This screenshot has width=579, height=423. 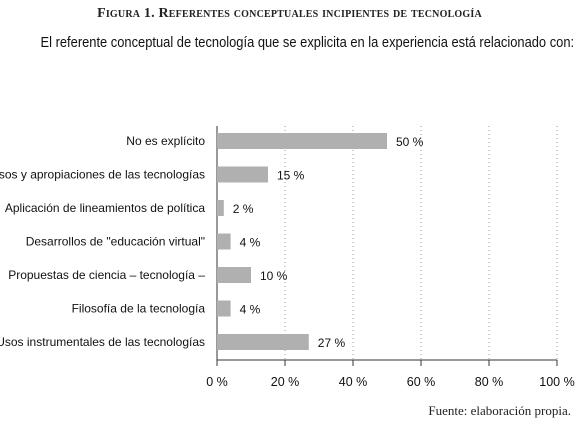 What do you see at coordinates (285, 382) in the screenshot?
I see `x-tick-label: 20 %` at bounding box center [285, 382].